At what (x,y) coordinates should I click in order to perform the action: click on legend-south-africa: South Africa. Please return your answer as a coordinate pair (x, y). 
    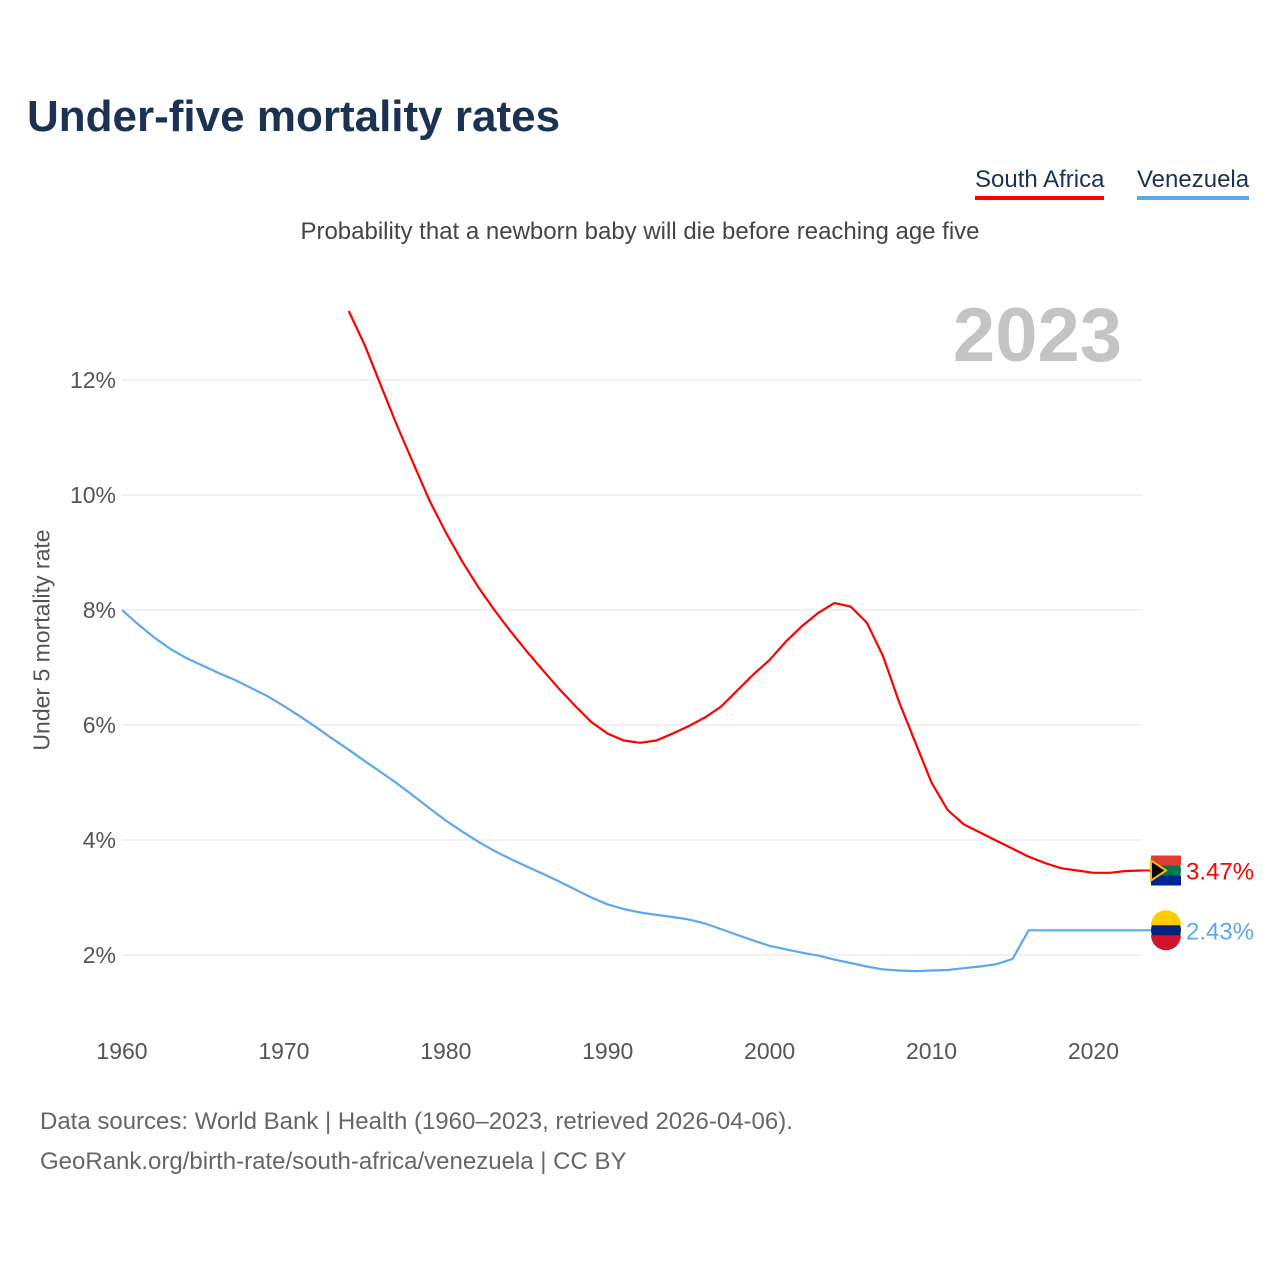
    Looking at the image, I should click on (1040, 183).